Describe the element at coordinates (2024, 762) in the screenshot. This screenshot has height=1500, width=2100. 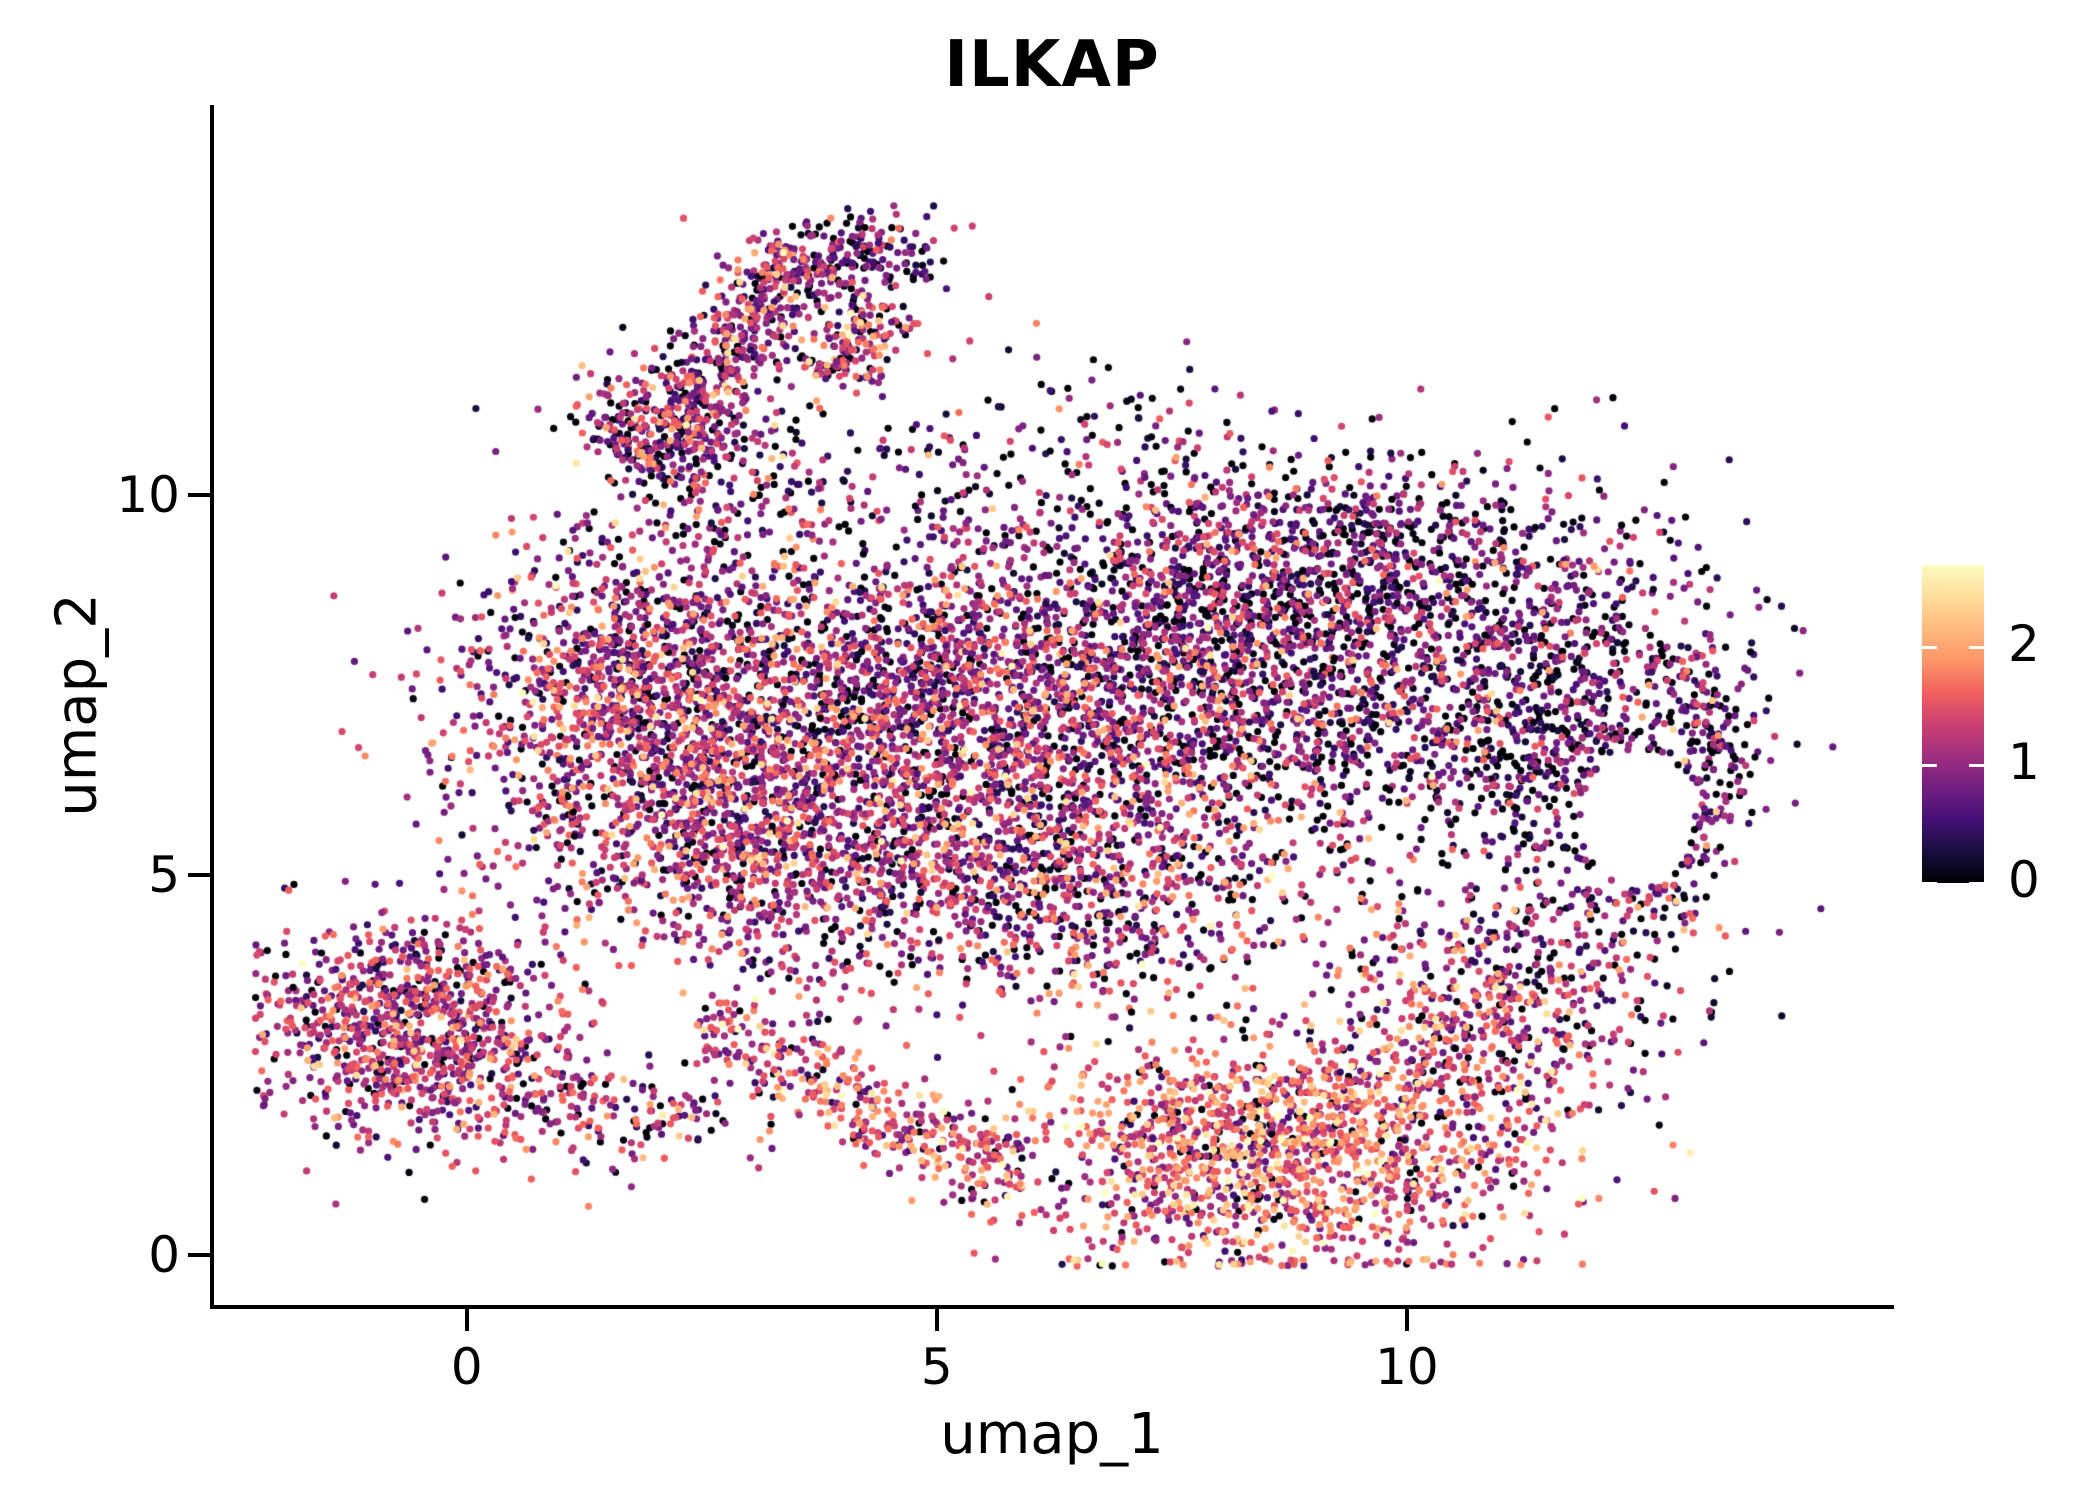
I see `colorbar-tick-label: 1` at that location.